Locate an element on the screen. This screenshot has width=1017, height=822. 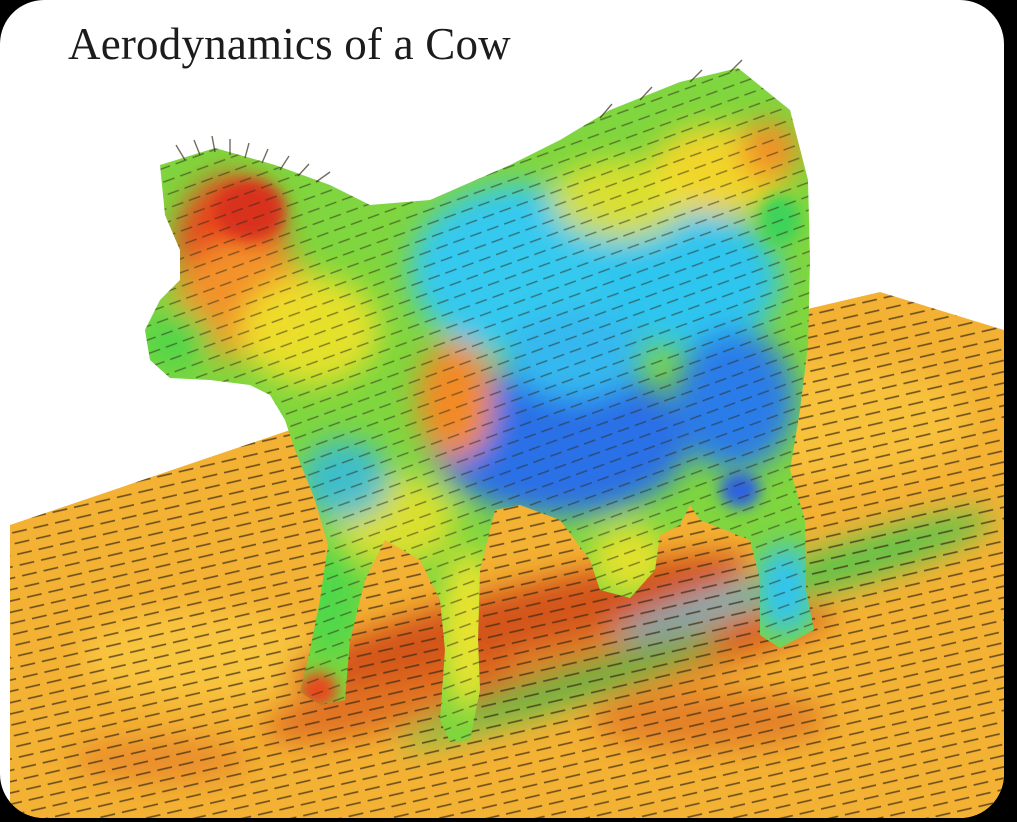
figure-title: Aerodynamics of a Cow is located at coordinates (289, 44).